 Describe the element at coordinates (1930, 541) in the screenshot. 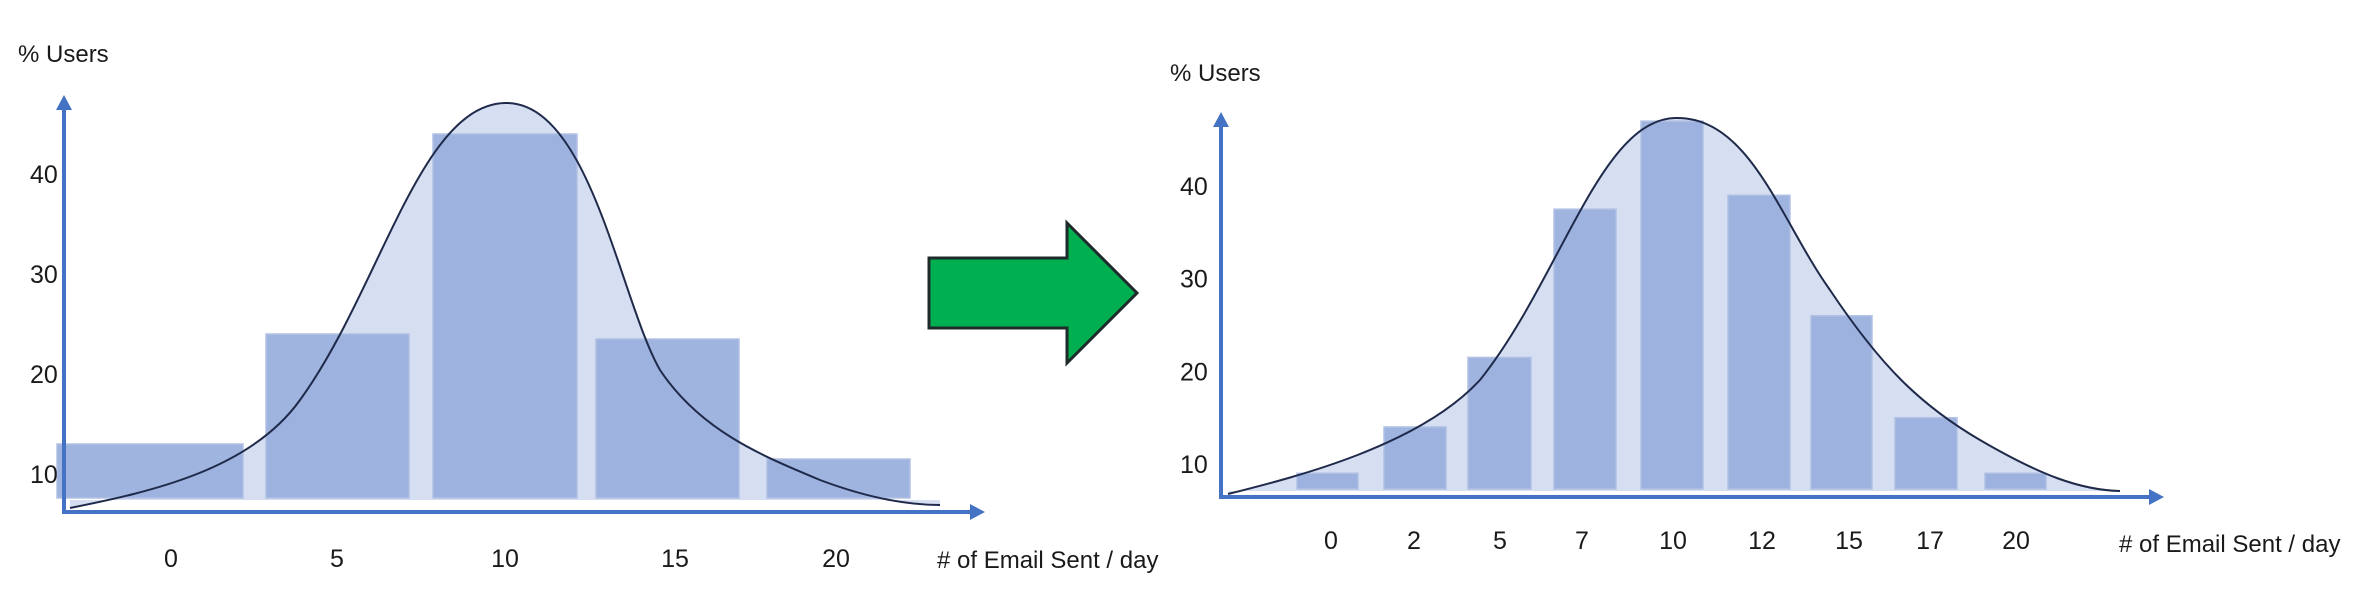

I see `x-tick-label: 17` at that location.